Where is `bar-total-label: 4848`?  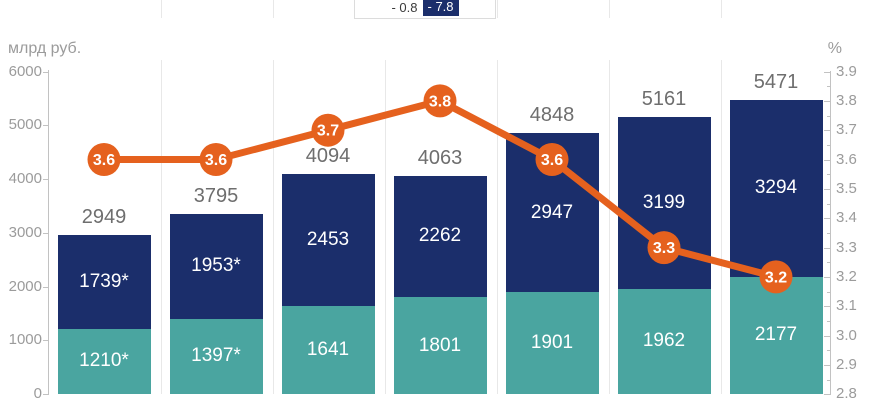 bar-total-label: 4848 is located at coordinates (552, 115).